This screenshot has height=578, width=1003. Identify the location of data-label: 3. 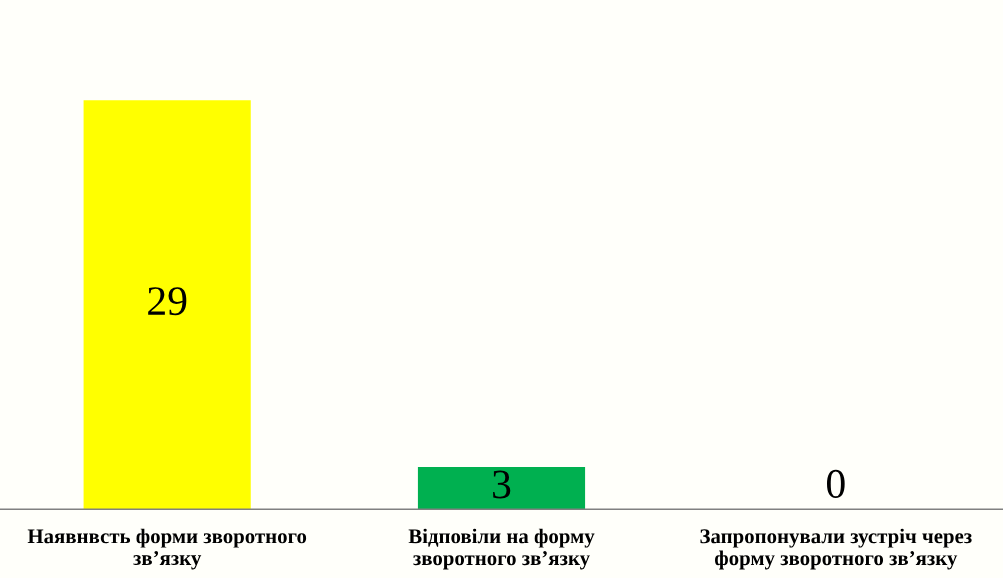
(502, 484).